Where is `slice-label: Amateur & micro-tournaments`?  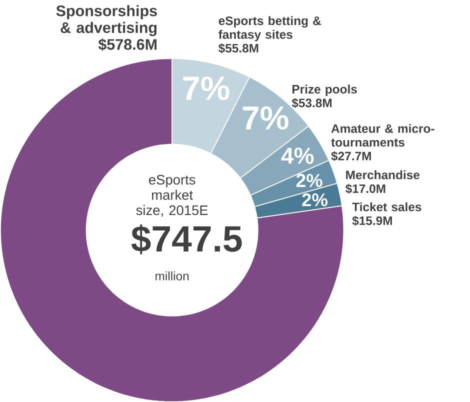
slice-label: Amateur & micro-tournaments is located at coordinates (382, 135).